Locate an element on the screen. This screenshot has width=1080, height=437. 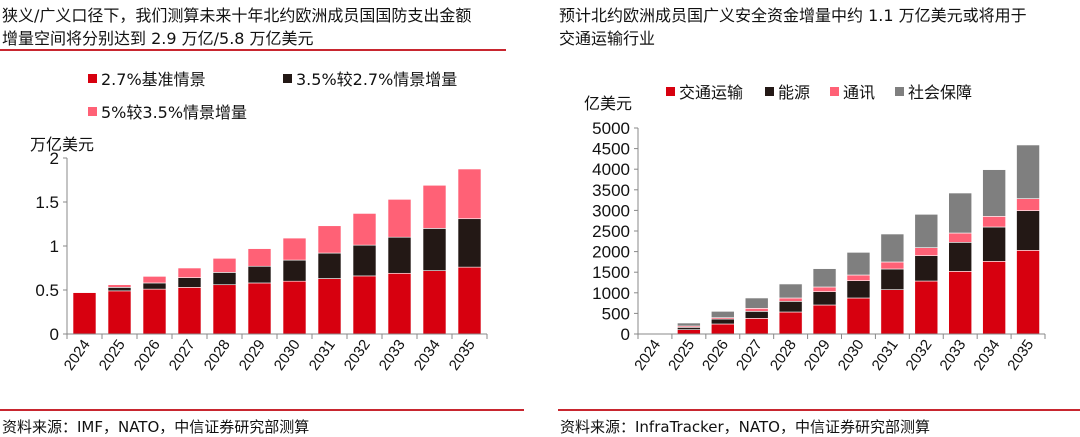
legend-label: 能源 is located at coordinates (794, 92).